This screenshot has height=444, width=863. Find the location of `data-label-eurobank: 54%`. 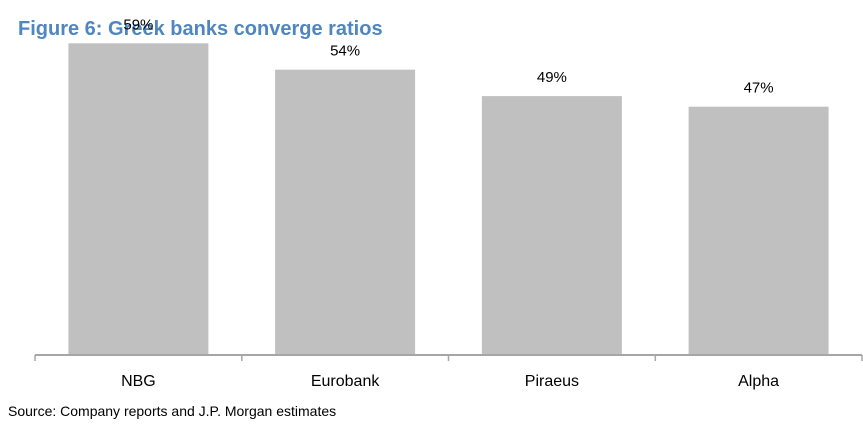

data-label-eurobank: 54% is located at coordinates (345, 51).